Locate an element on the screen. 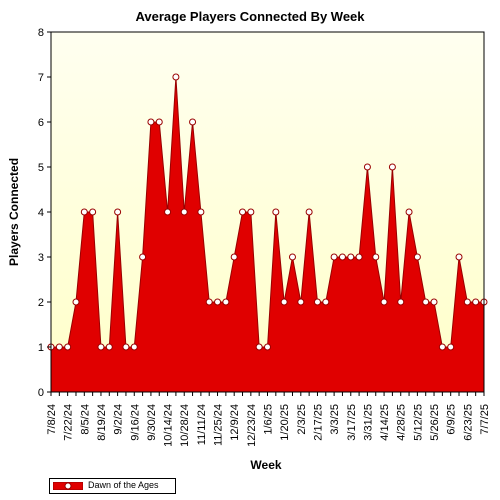 The width and height of the screenshot is (500, 500). y-tick-label: 7 is located at coordinates (41, 78).